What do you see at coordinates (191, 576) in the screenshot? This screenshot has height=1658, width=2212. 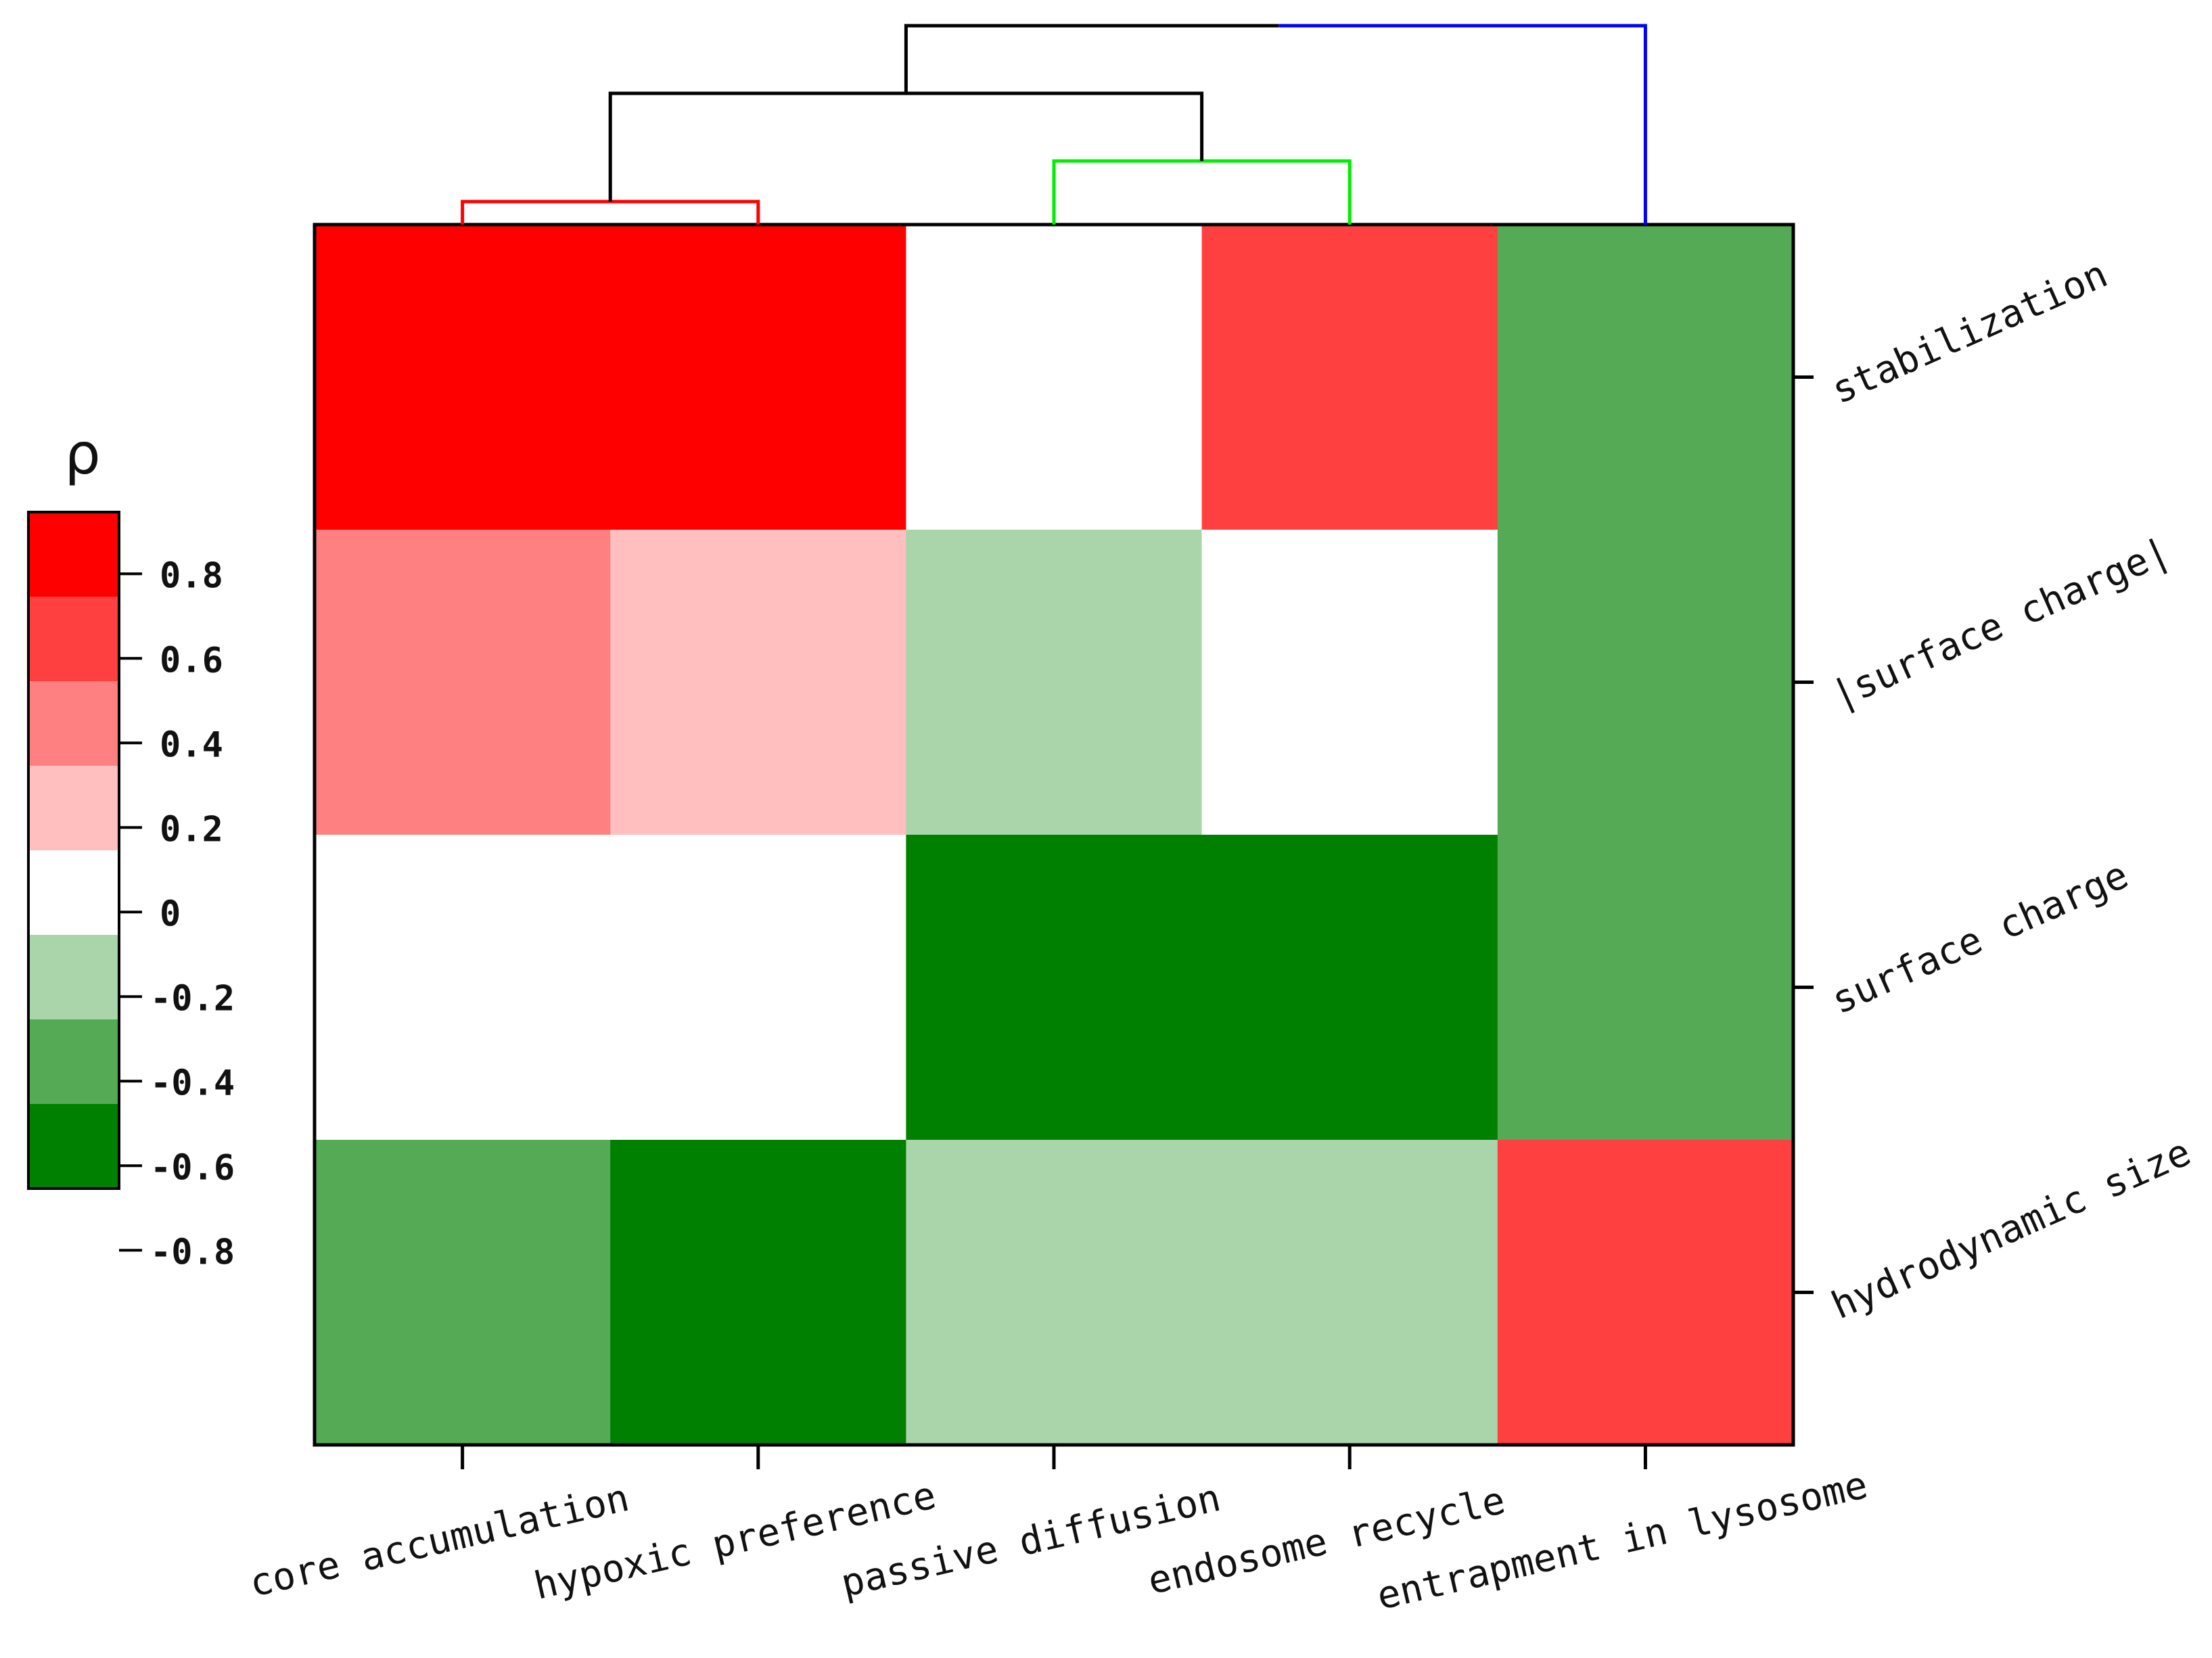 I see `legend-tick-label: 0.8` at bounding box center [191, 576].